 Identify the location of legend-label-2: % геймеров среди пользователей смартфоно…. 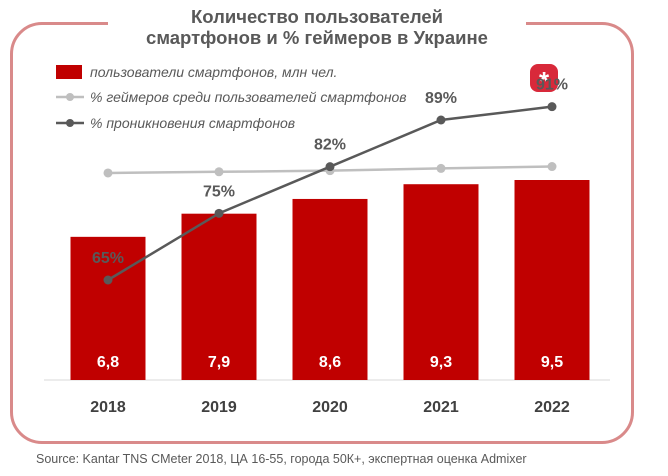
(248, 97).